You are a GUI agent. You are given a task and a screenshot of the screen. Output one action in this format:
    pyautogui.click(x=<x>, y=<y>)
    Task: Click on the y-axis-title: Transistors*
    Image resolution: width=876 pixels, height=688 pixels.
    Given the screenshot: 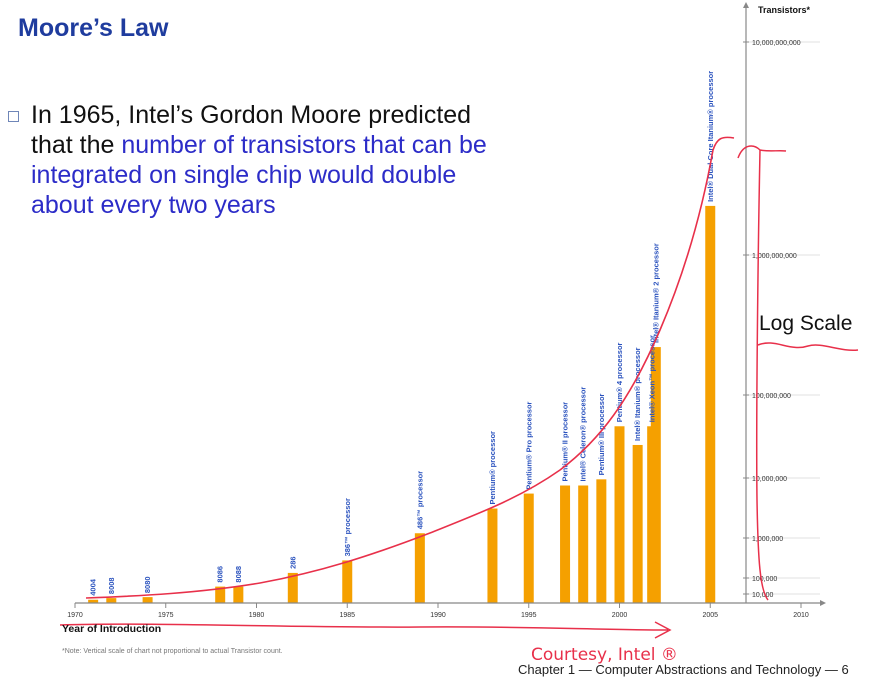 What is the action you would take?
    pyautogui.click(x=784, y=10)
    